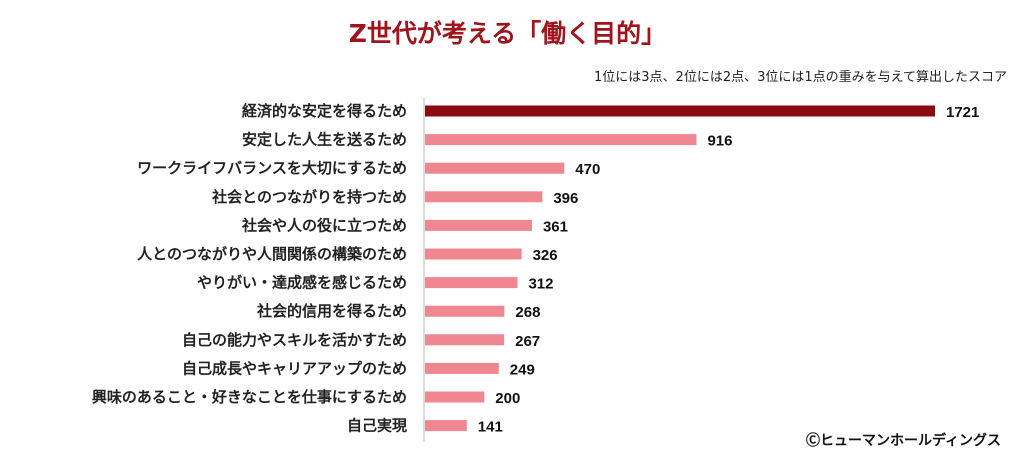  What do you see at coordinates (565, 198) in the screenshot?
I see `data-label: 396` at bounding box center [565, 198].